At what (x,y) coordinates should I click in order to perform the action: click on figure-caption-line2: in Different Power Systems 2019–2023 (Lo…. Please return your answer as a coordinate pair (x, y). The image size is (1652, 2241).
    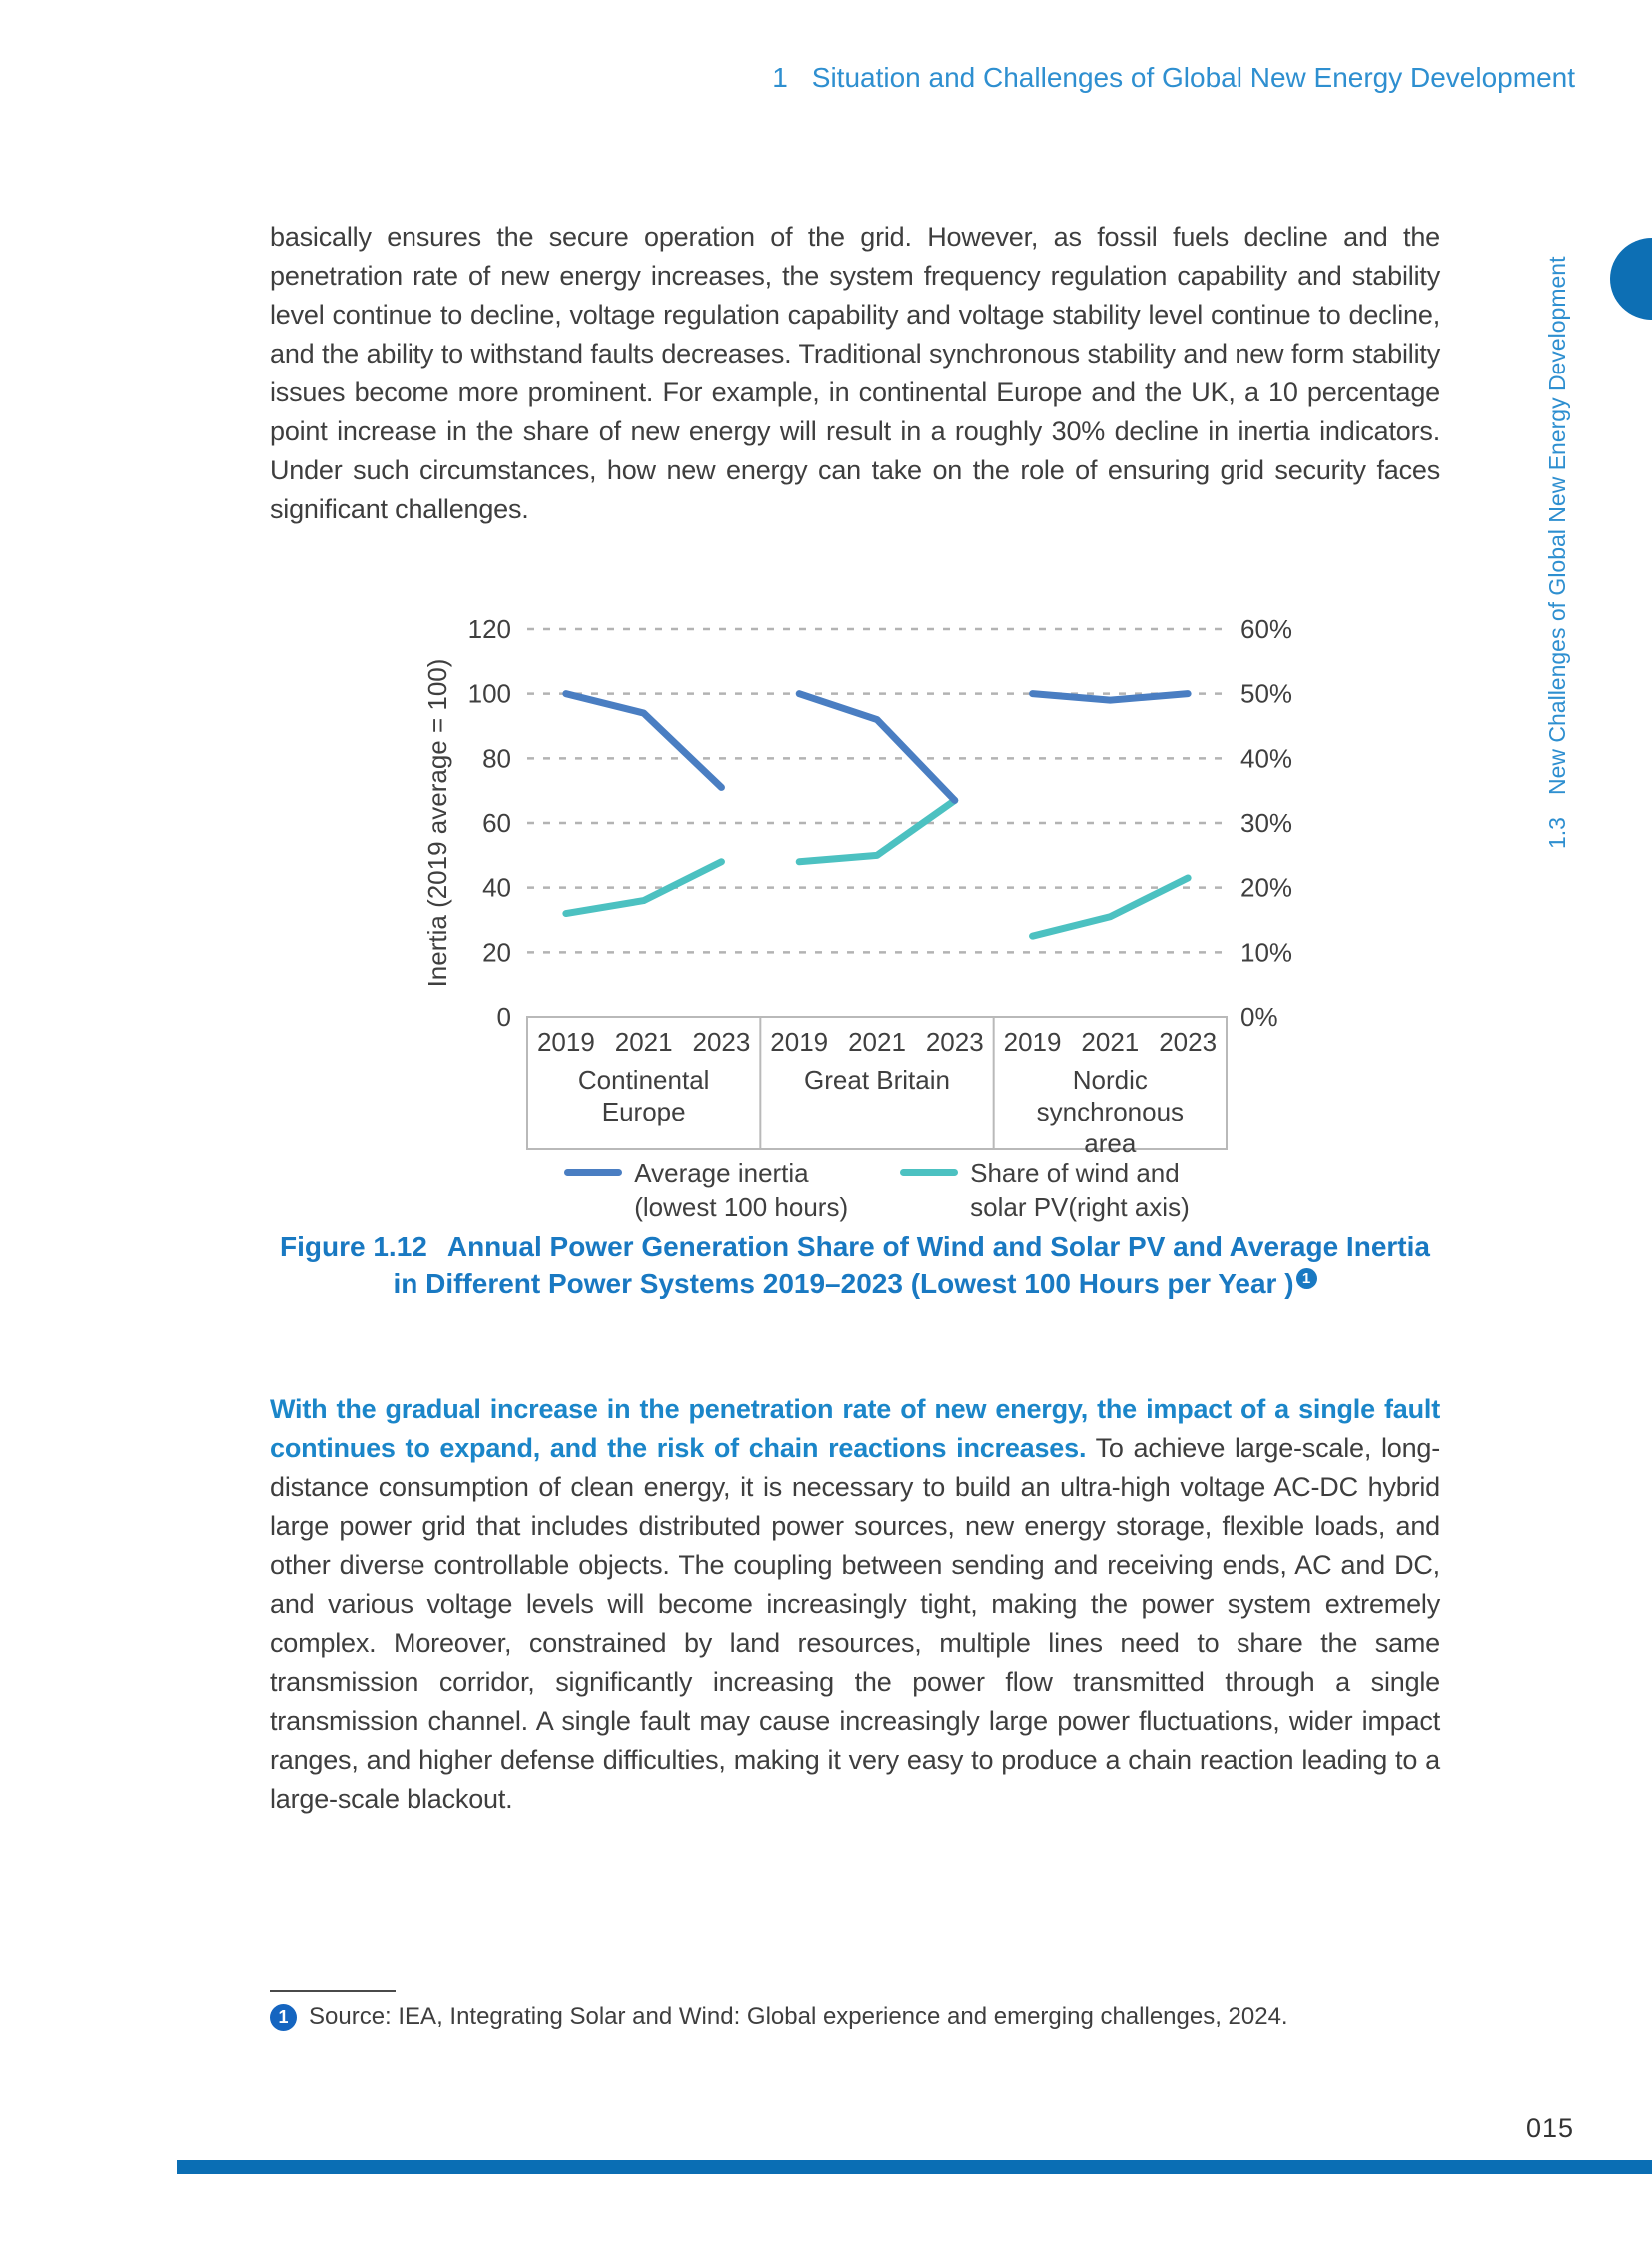
    Looking at the image, I should click on (855, 1283).